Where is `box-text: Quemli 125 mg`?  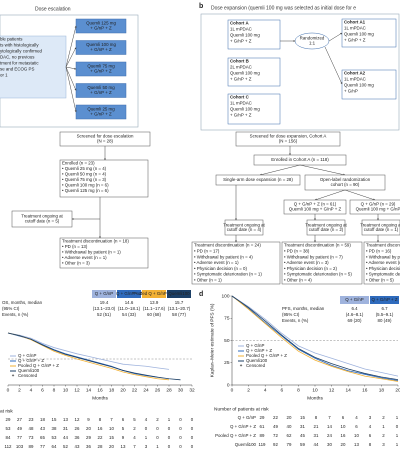 box-text: Quemli 125 mg is located at coordinates (101, 23).